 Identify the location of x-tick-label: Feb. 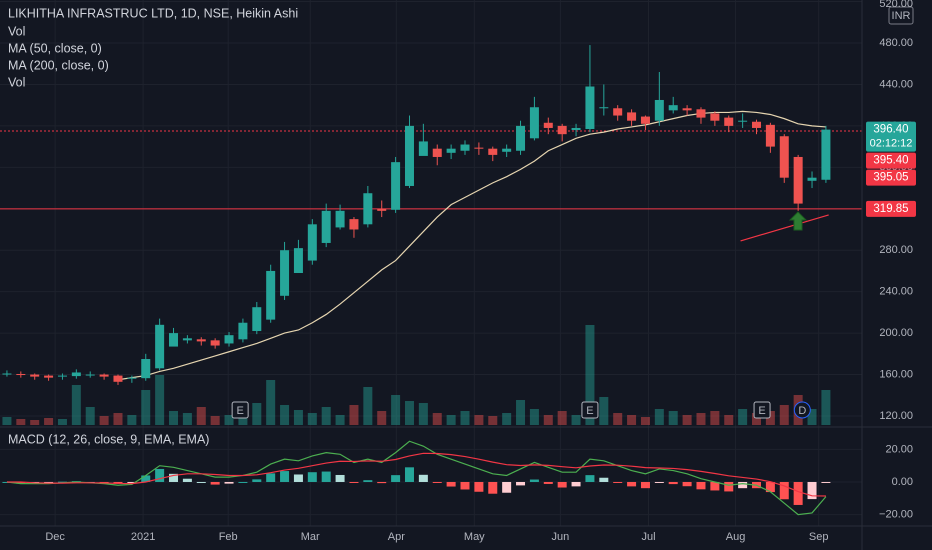
(228, 537).